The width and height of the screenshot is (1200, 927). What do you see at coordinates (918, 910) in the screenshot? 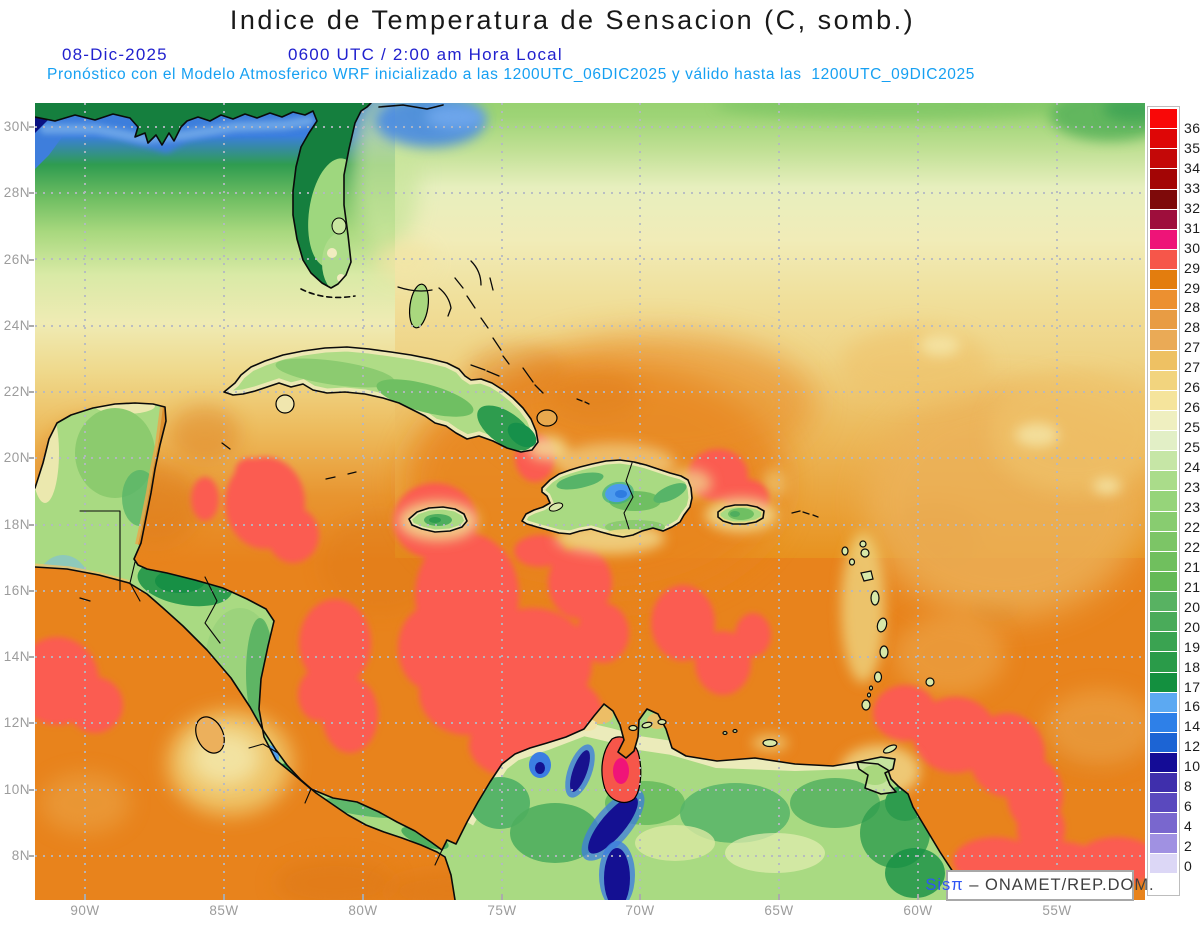
I see `lon-label: 60W` at bounding box center [918, 910].